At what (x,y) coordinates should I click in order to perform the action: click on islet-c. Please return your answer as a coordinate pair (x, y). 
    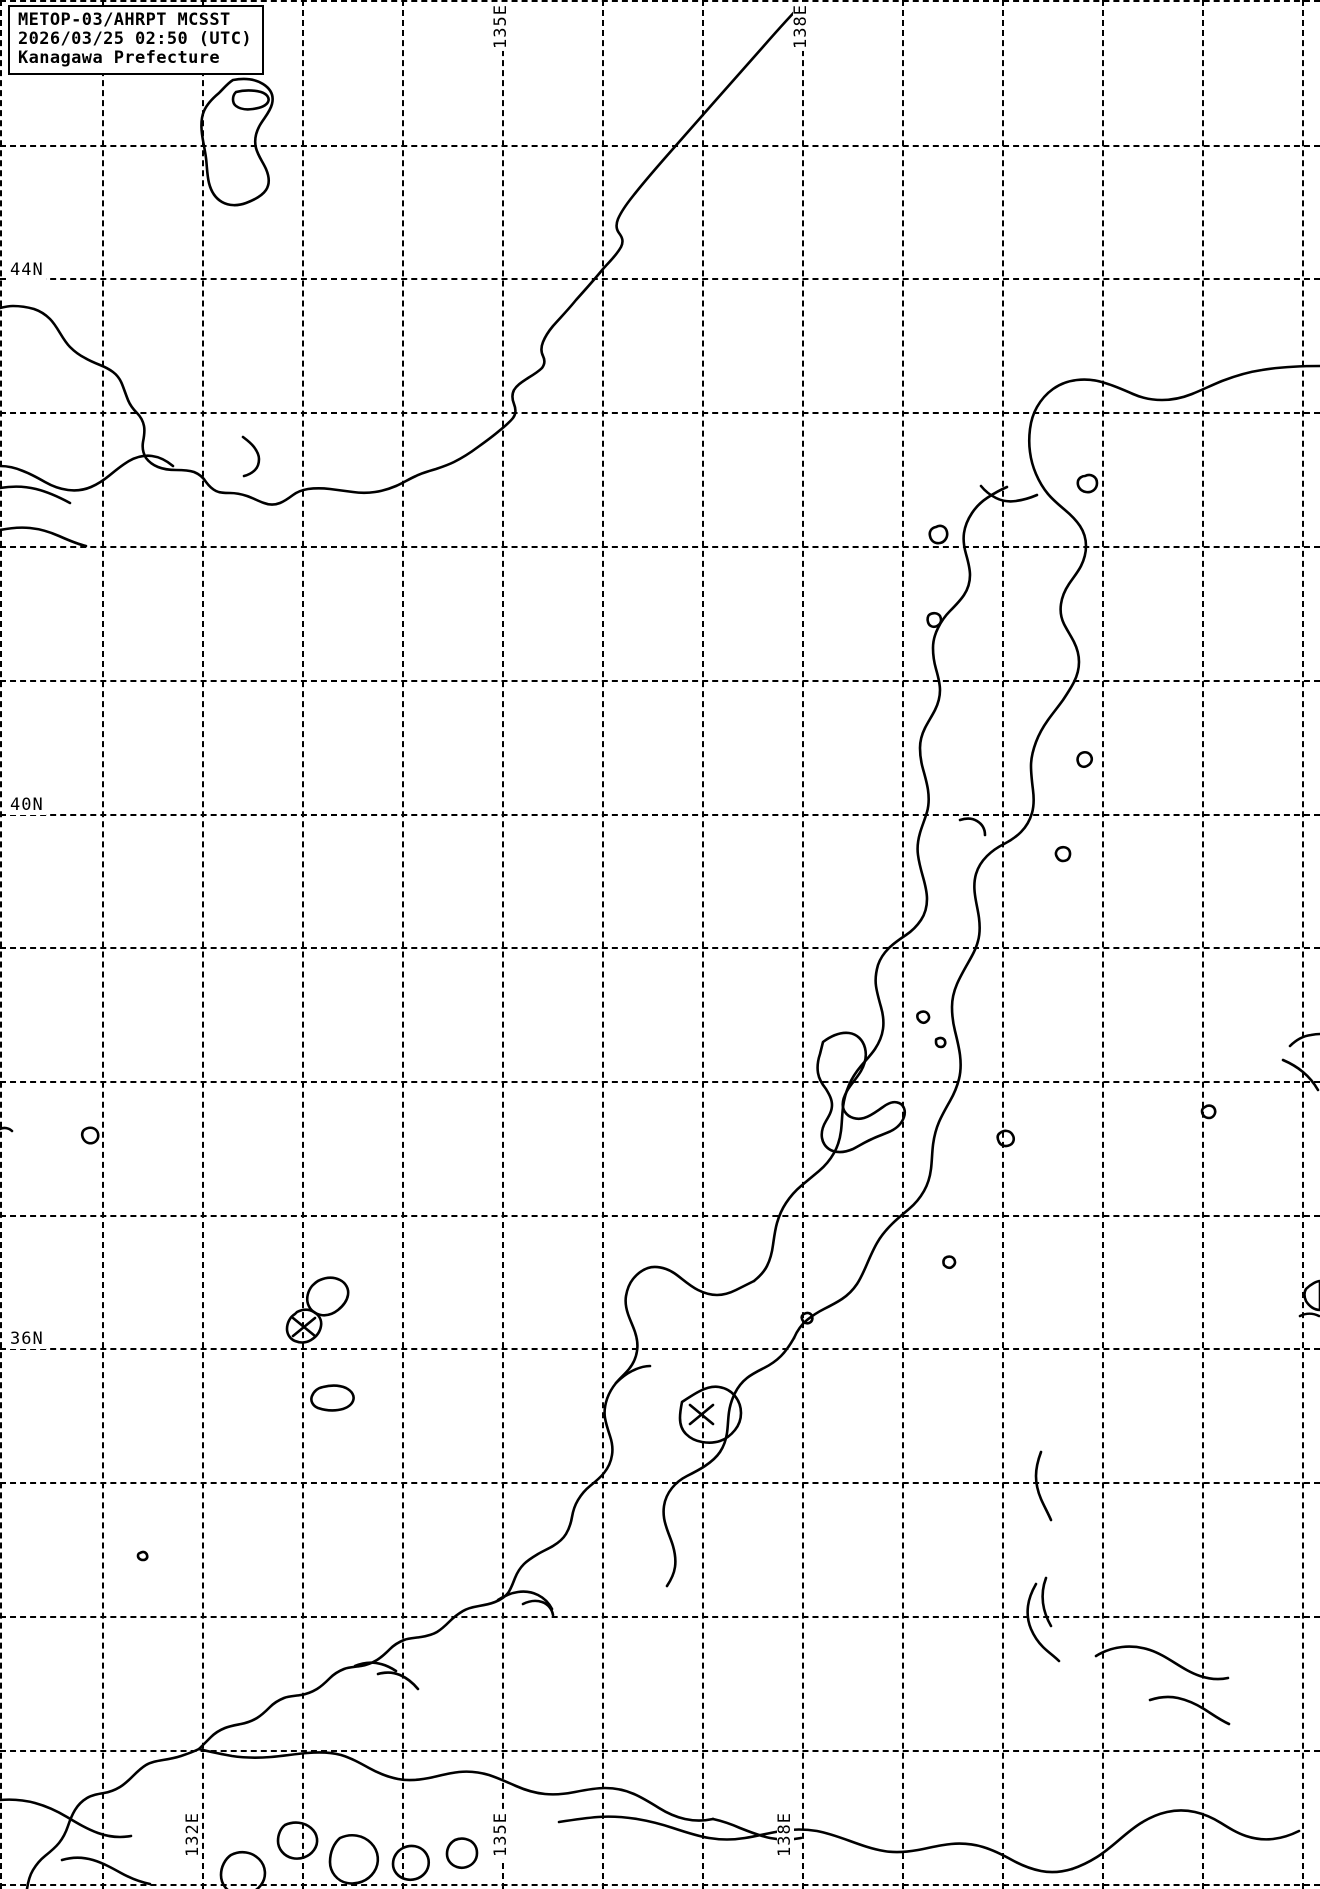
    Looking at the image, I should click on (1063, 854).